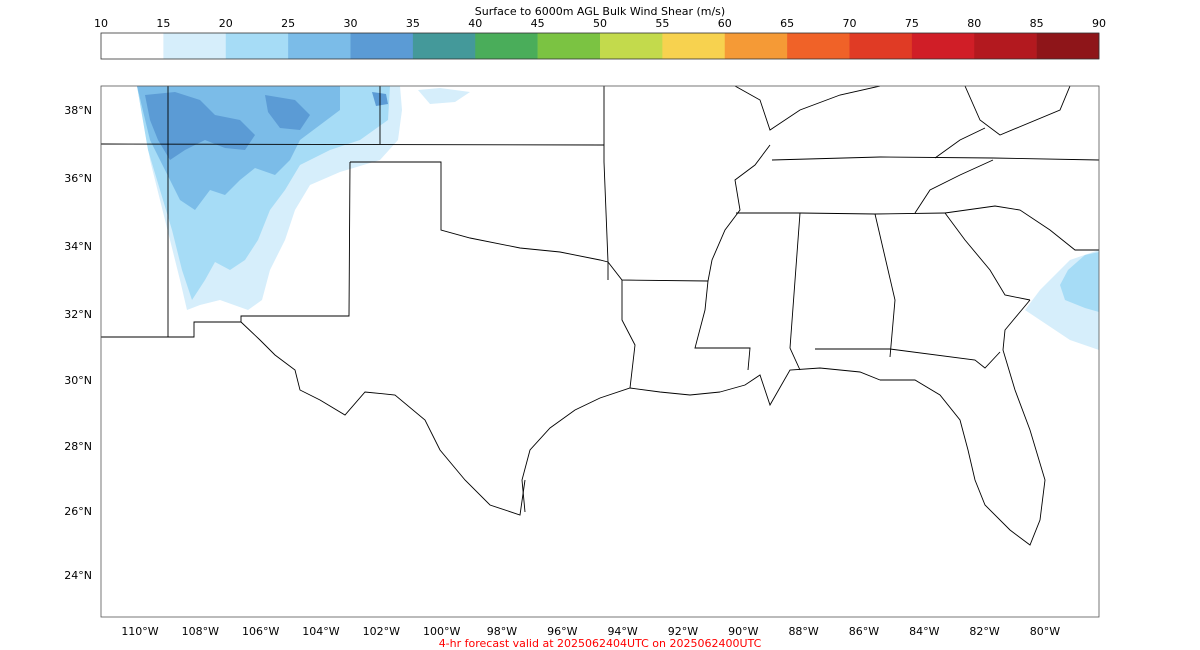  Describe the element at coordinates (1045, 631) in the screenshot. I see `longitude-tick-label: 80°W` at that location.